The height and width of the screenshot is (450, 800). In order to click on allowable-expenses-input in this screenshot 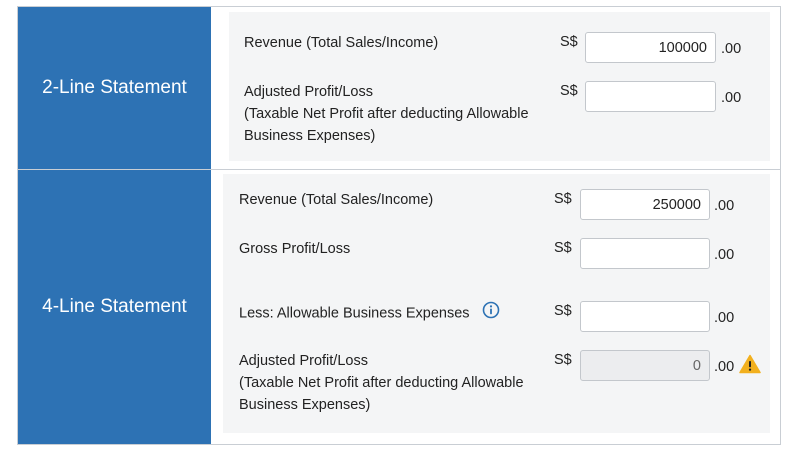, I will do `click(645, 316)`.